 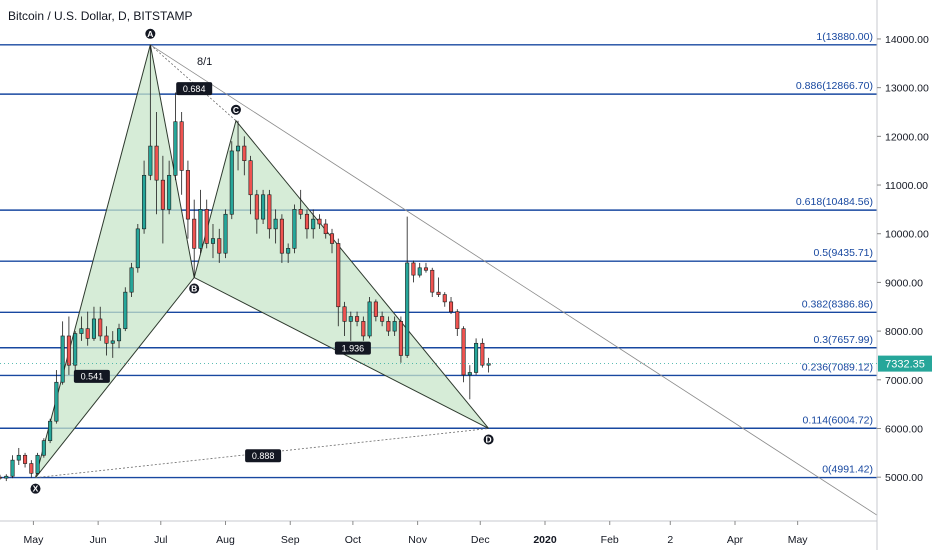 I want to click on ratio-label: 1.936, so click(x=353, y=348).